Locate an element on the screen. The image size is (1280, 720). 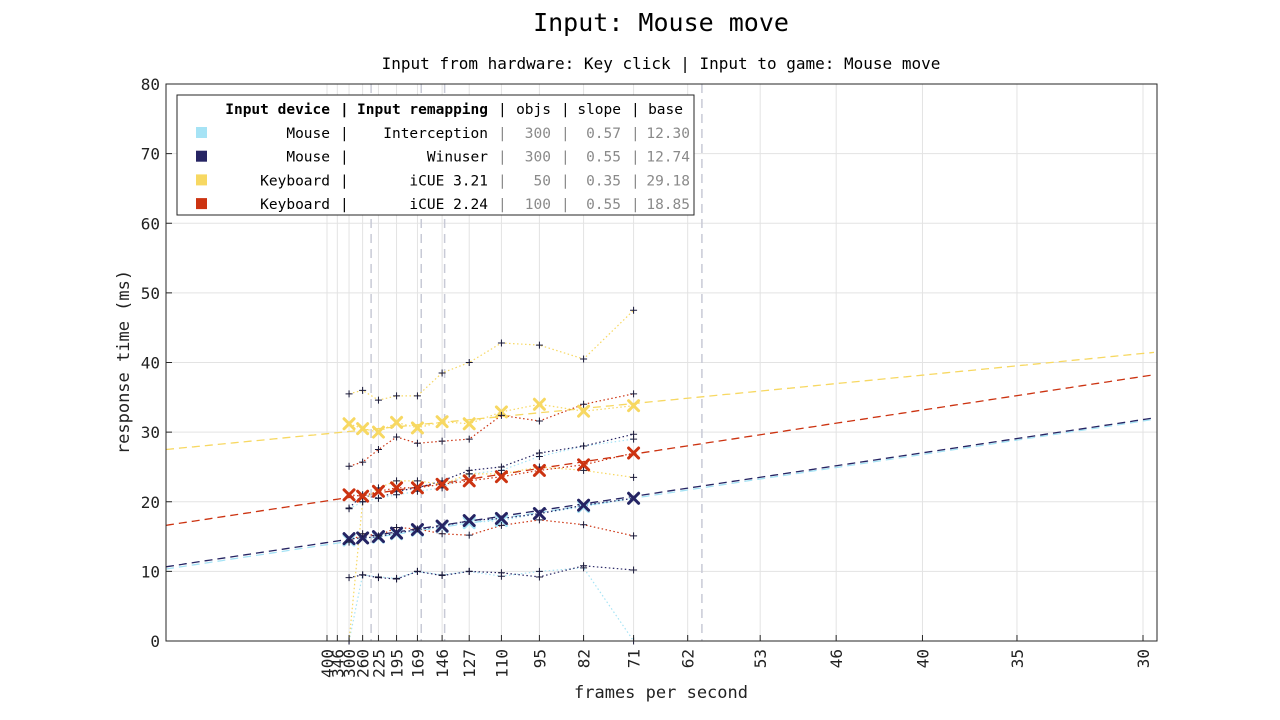
y-tick-label: 0 is located at coordinates (155, 641).